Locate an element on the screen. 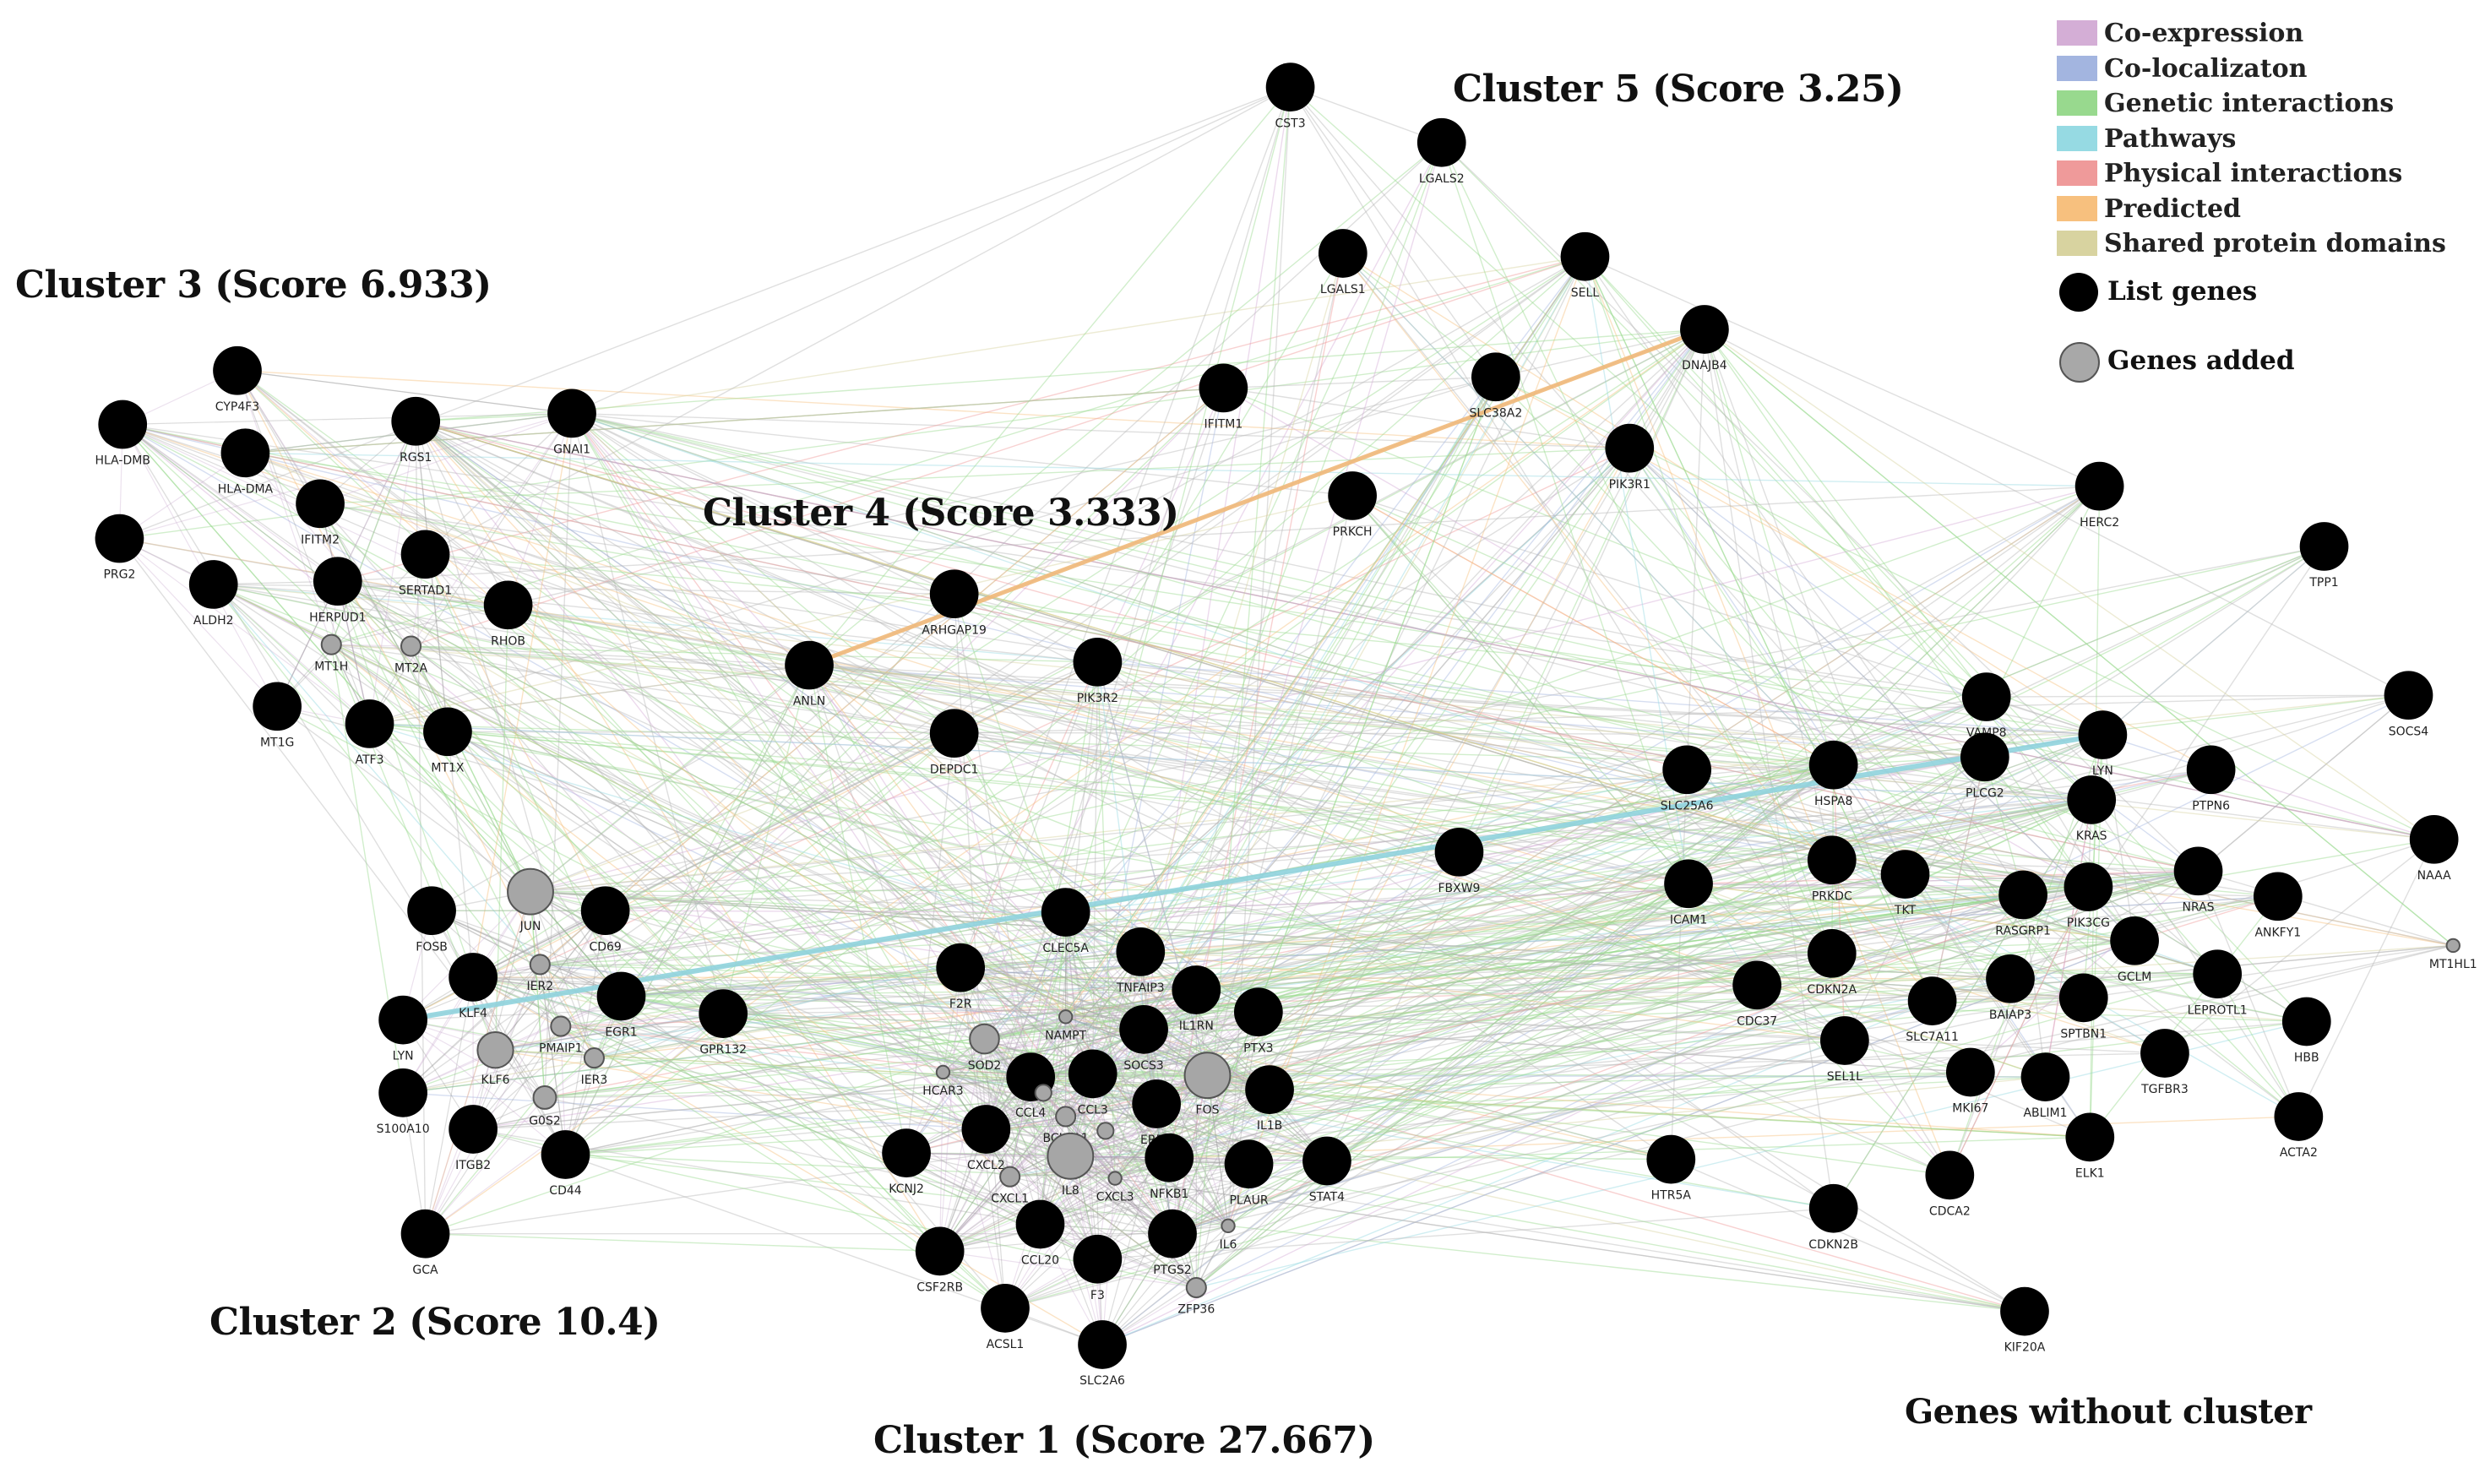  added-gene-node-zfp36 is located at coordinates (1196, 1287).